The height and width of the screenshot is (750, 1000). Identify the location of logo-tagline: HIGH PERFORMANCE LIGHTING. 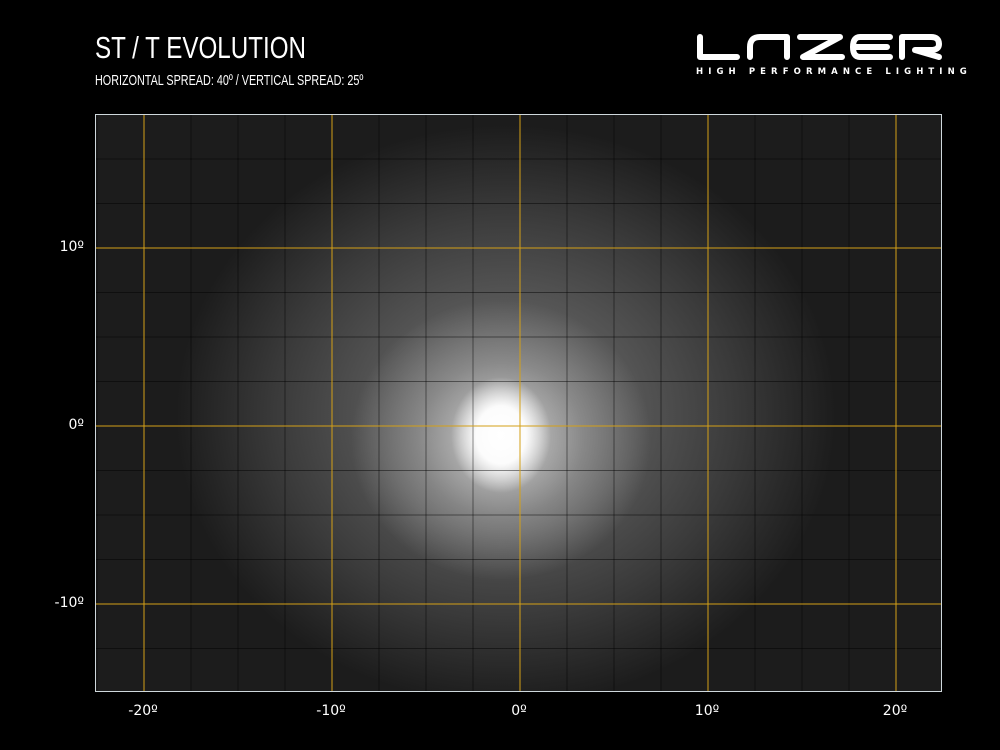
(834, 72).